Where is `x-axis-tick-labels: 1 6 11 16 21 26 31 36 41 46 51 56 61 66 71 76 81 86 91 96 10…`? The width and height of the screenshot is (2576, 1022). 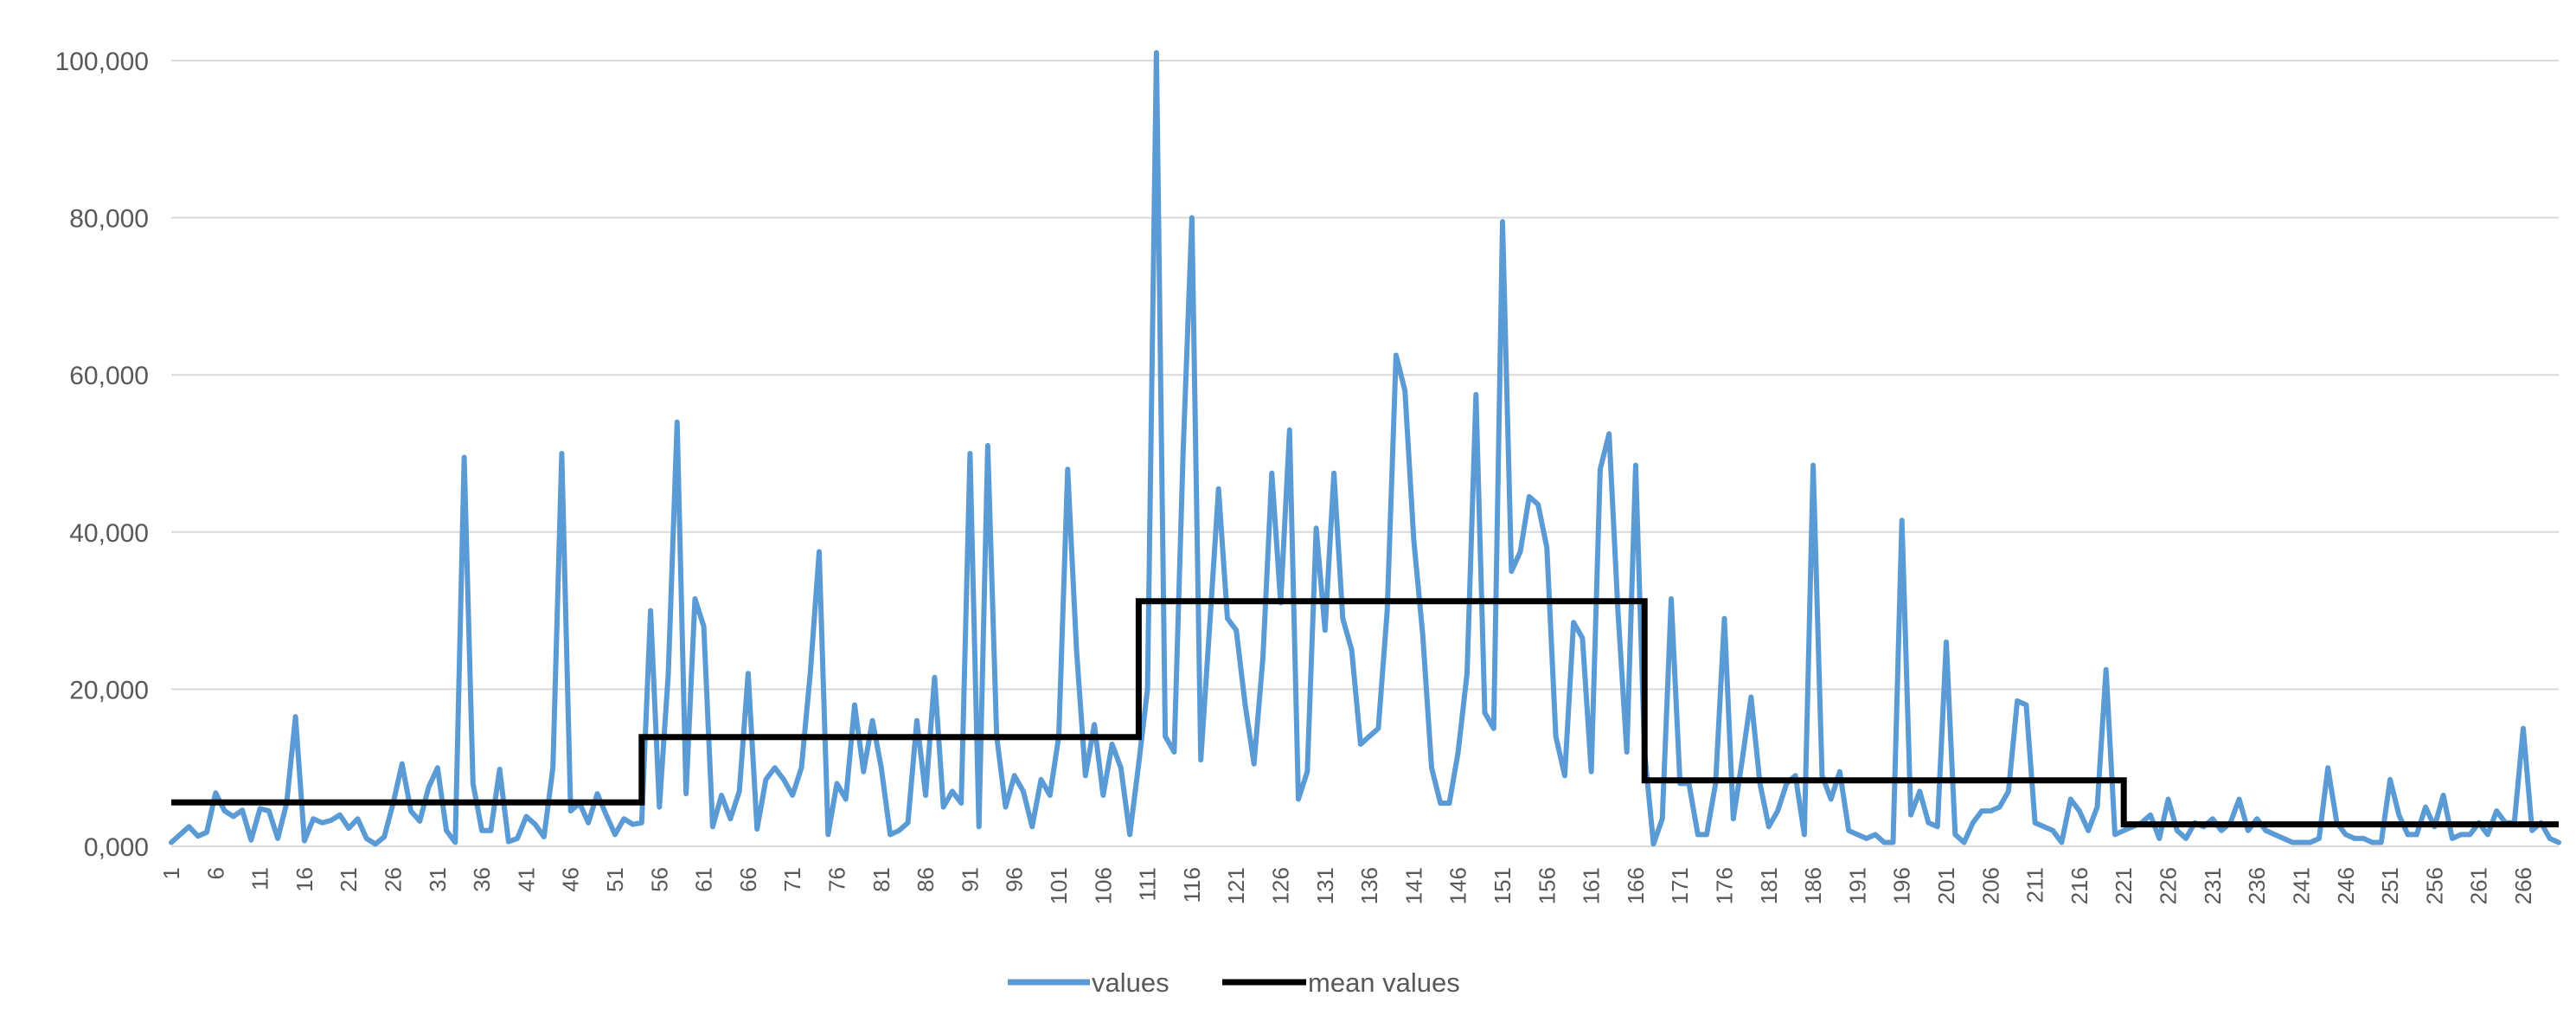
x-axis-tick-labels: 1 6 11 16 21 26 31 36 41 46 51 56 61 66 71 76 81 86 91 96 10… is located at coordinates (1347, 885).